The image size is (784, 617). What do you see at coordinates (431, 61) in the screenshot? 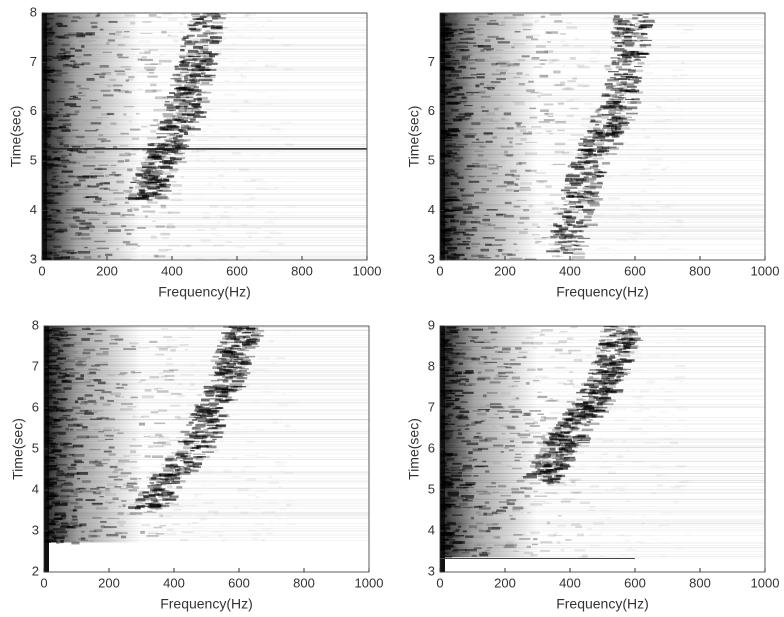
I see `y-tick-label: 7` at bounding box center [431, 61].